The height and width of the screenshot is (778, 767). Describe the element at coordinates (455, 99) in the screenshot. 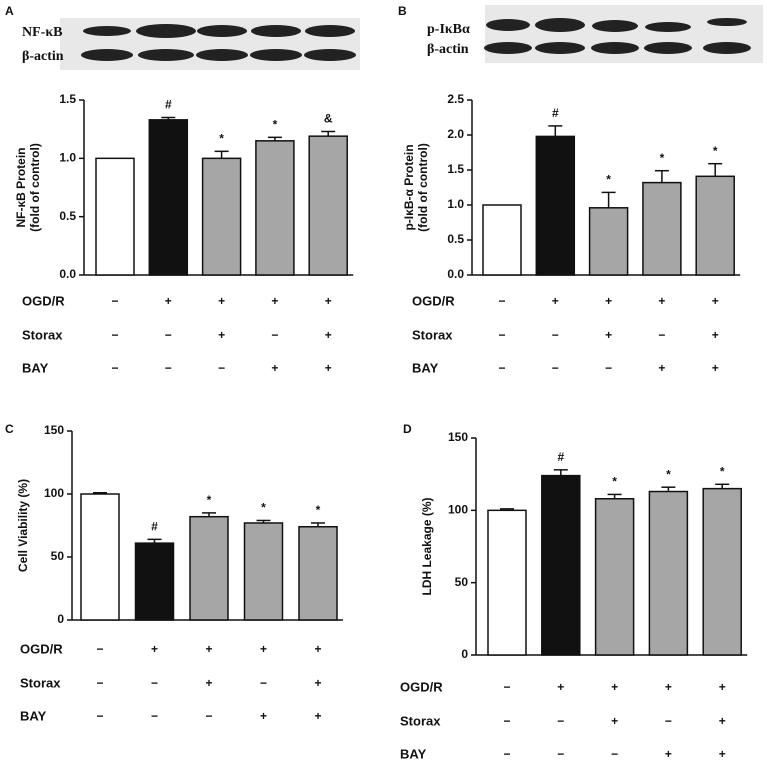

I see `y-tick-label: 2.5` at that location.